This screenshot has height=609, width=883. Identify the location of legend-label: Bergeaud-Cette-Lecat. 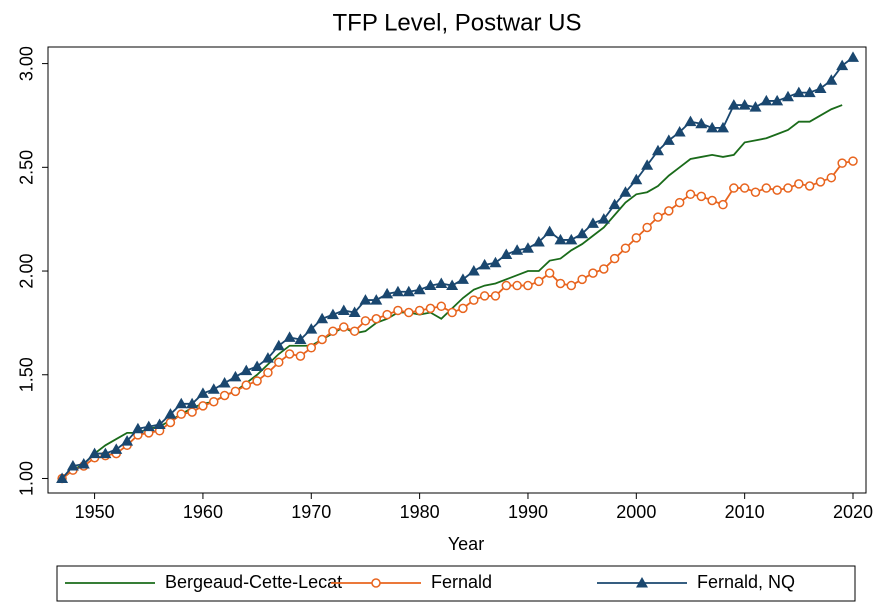
(253, 582).